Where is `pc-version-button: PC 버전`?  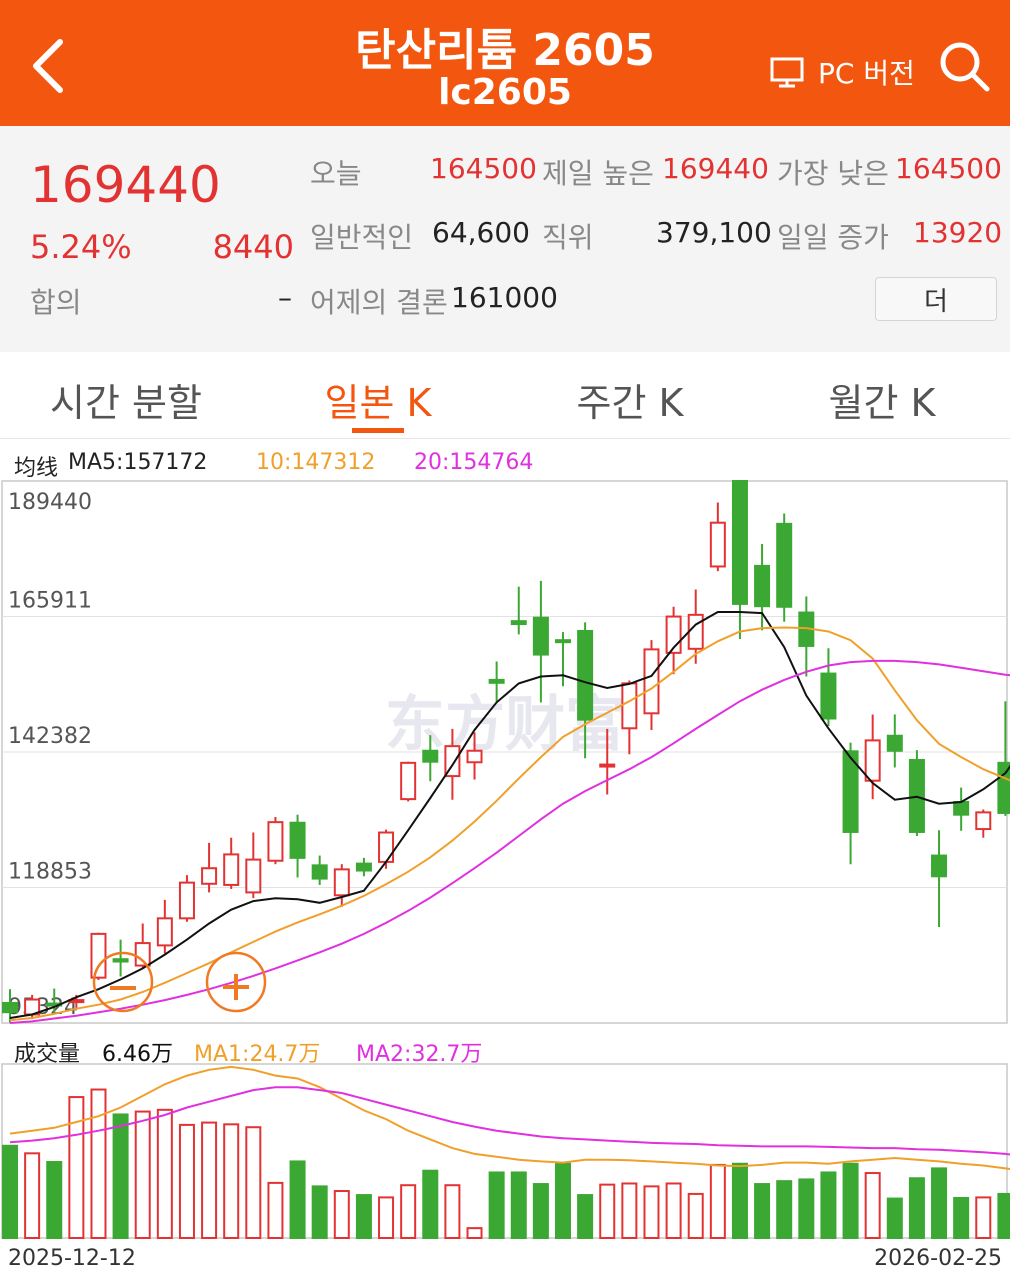 pc-version-button: PC 버전 is located at coordinates (842, 72).